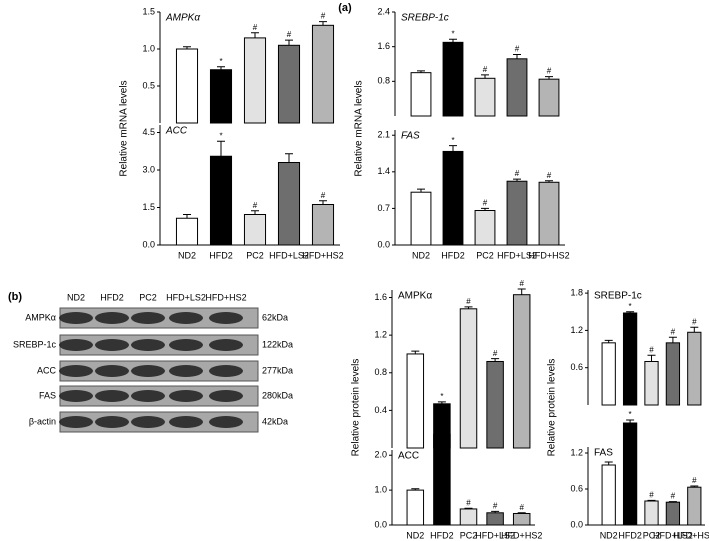  Describe the element at coordinates (148, 11) in the screenshot. I see `y-tick-label: 1.5` at that location.